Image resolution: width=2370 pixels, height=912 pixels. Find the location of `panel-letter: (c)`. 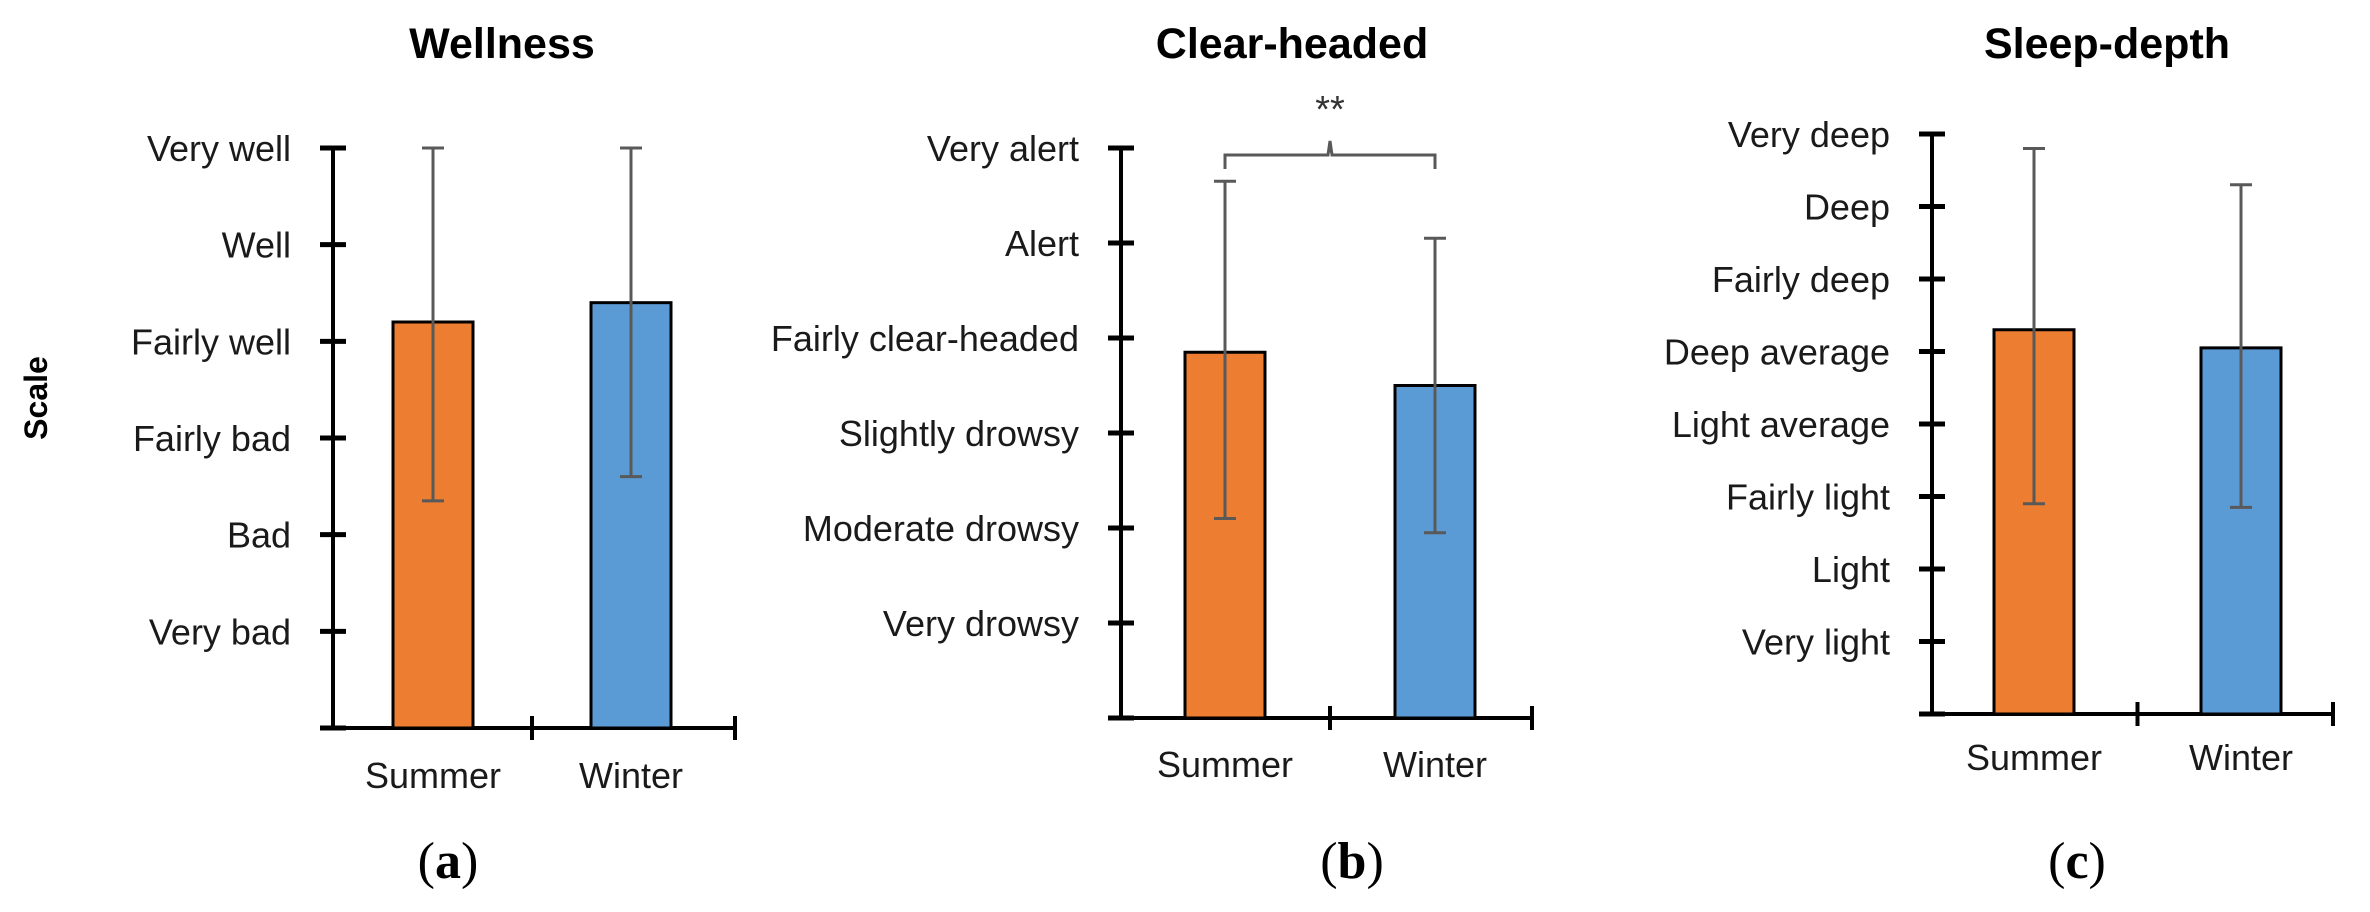

panel-letter: (c) is located at coordinates (2077, 861).